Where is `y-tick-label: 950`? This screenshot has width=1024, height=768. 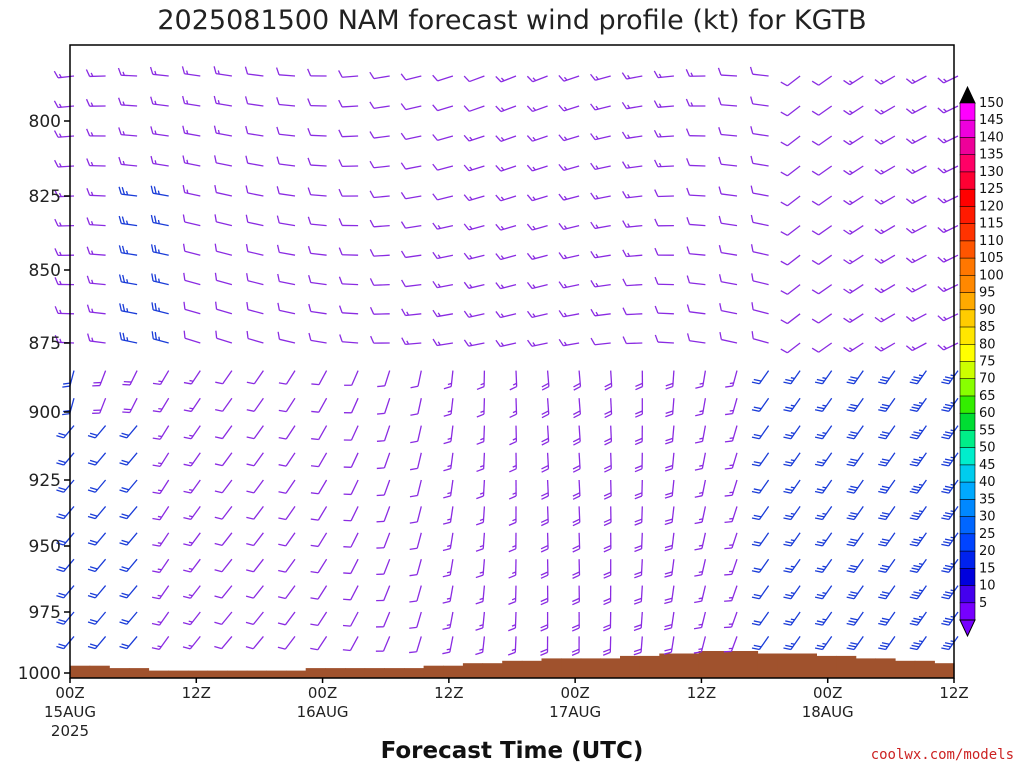
y-tick-label: 950 is located at coordinates (45, 547).